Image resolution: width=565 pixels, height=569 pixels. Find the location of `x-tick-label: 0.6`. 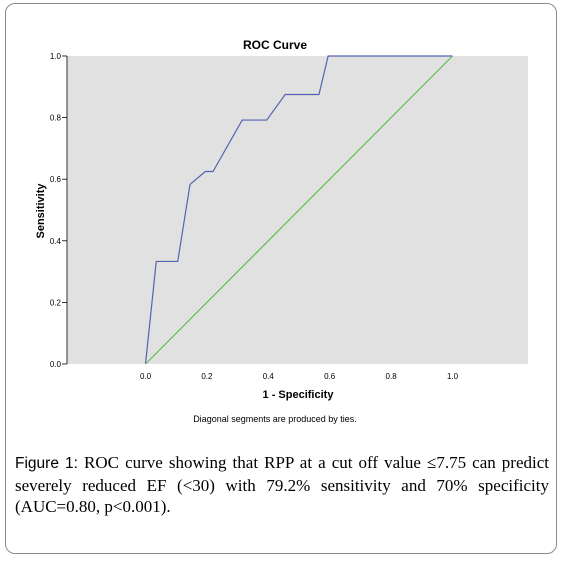

x-tick-label: 0.6 is located at coordinates (330, 376).